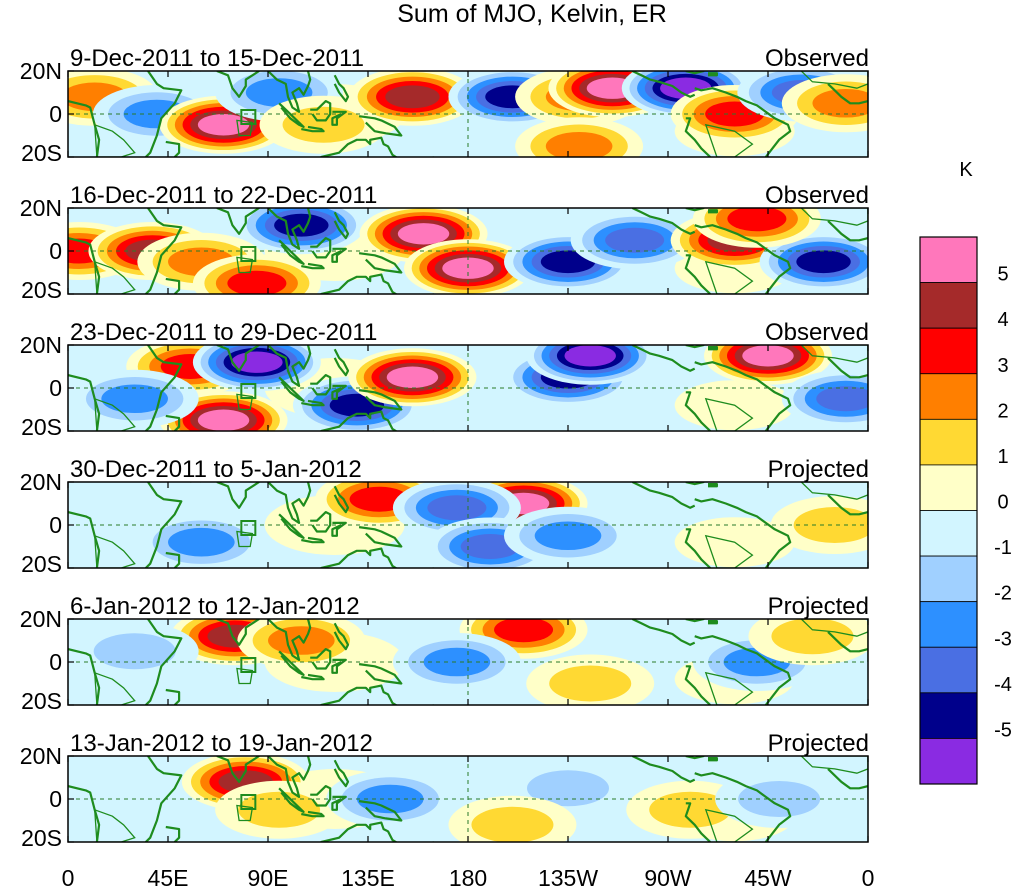 The height and width of the screenshot is (889, 1015). I want to click on colorbar-label: -2, so click(1003, 594).